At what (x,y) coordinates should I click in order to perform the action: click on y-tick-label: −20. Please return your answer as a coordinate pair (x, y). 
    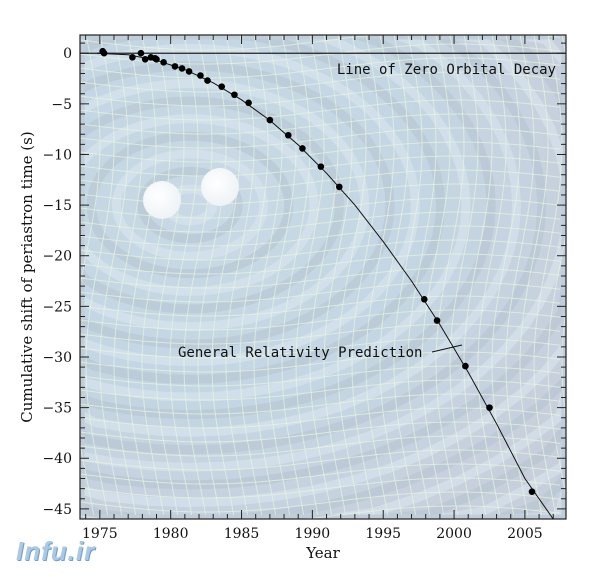
    Looking at the image, I should click on (57, 257).